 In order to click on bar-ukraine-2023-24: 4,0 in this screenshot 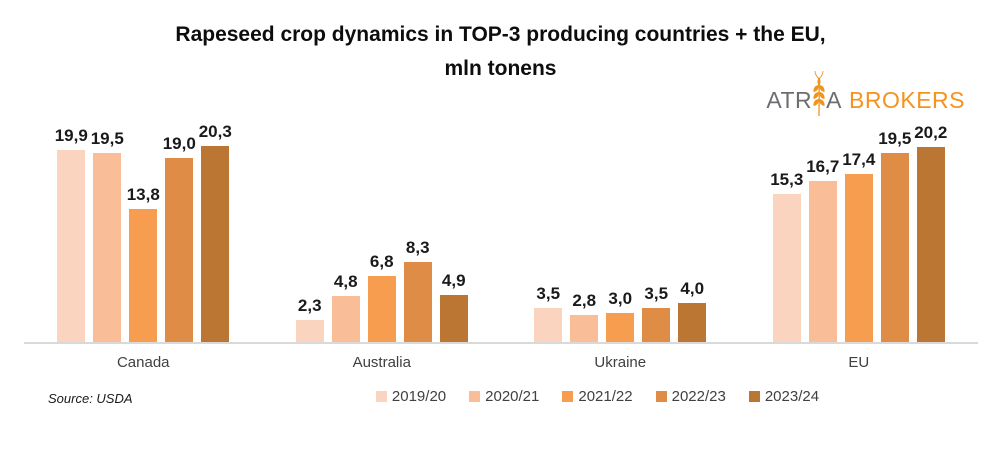, I will do `click(692, 310)`.